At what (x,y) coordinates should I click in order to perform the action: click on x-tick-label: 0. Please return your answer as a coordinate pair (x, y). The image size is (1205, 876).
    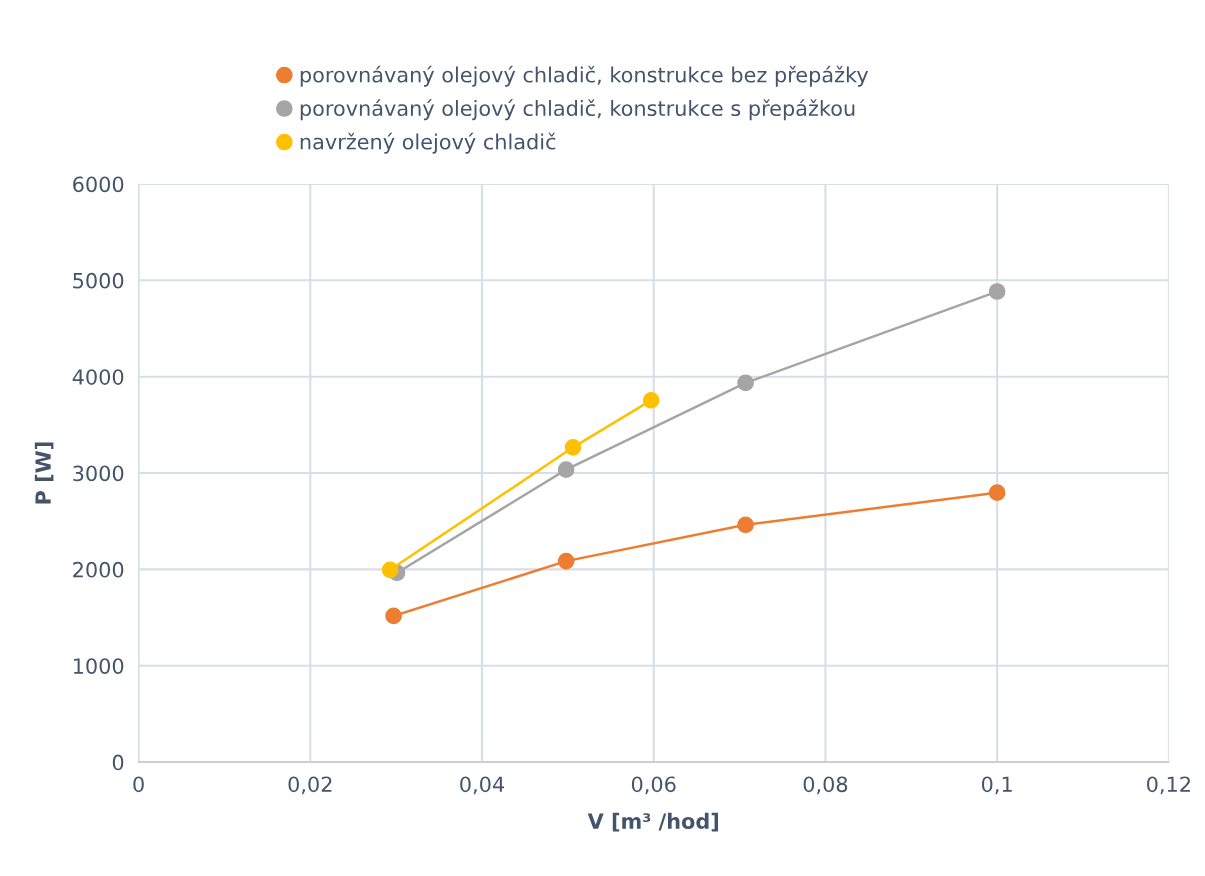
    Looking at the image, I should click on (138, 784).